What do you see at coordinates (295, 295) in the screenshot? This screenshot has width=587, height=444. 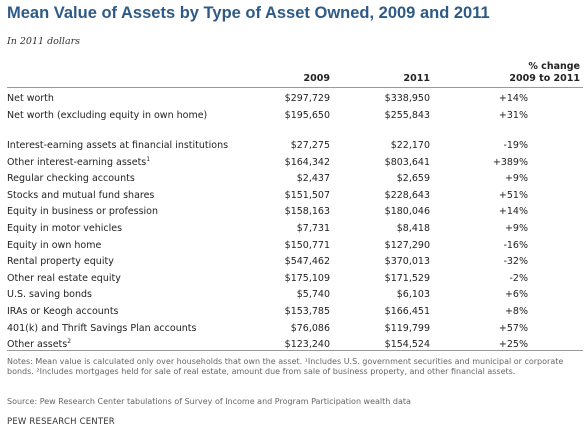 I see `table-row: U.S. saving bonds $5,740 $6,103 +6%` at bounding box center [295, 295].